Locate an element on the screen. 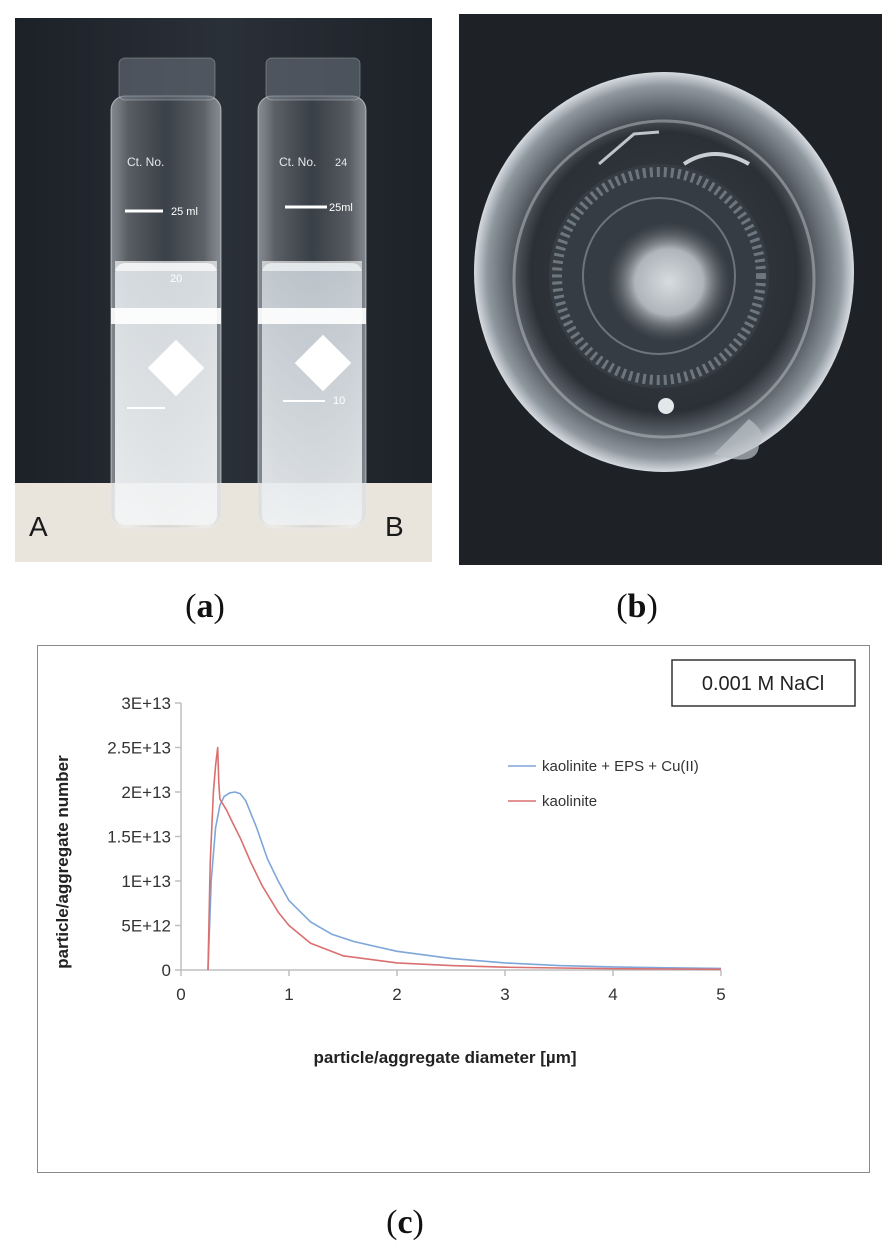 Image resolution: width=890 pixels, height=1258 pixels. y-axis-label: particle/aggregate number is located at coordinates (62, 862).